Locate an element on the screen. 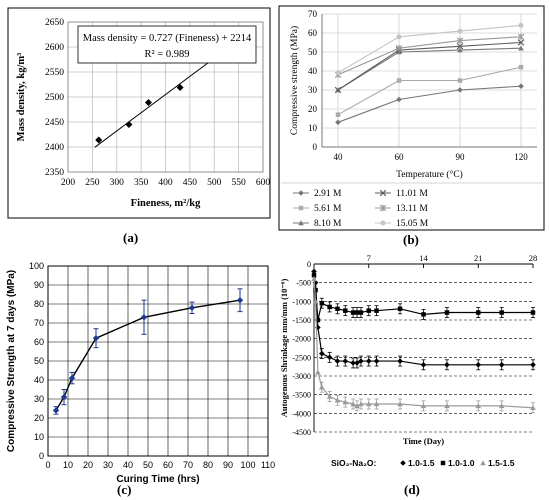  panel-label-c: (c) is located at coordinates (124, 489).